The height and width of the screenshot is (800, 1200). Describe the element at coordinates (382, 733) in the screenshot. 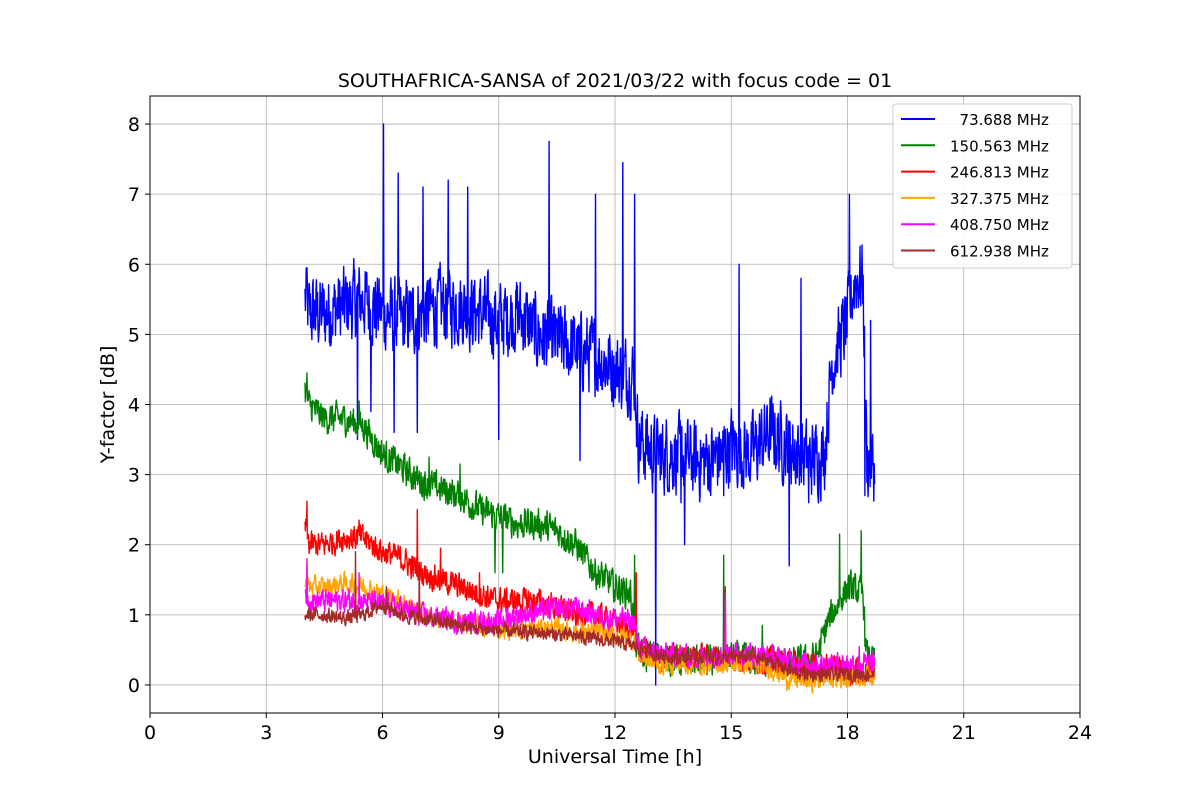

I see `x-tick-label: 6` at that location.